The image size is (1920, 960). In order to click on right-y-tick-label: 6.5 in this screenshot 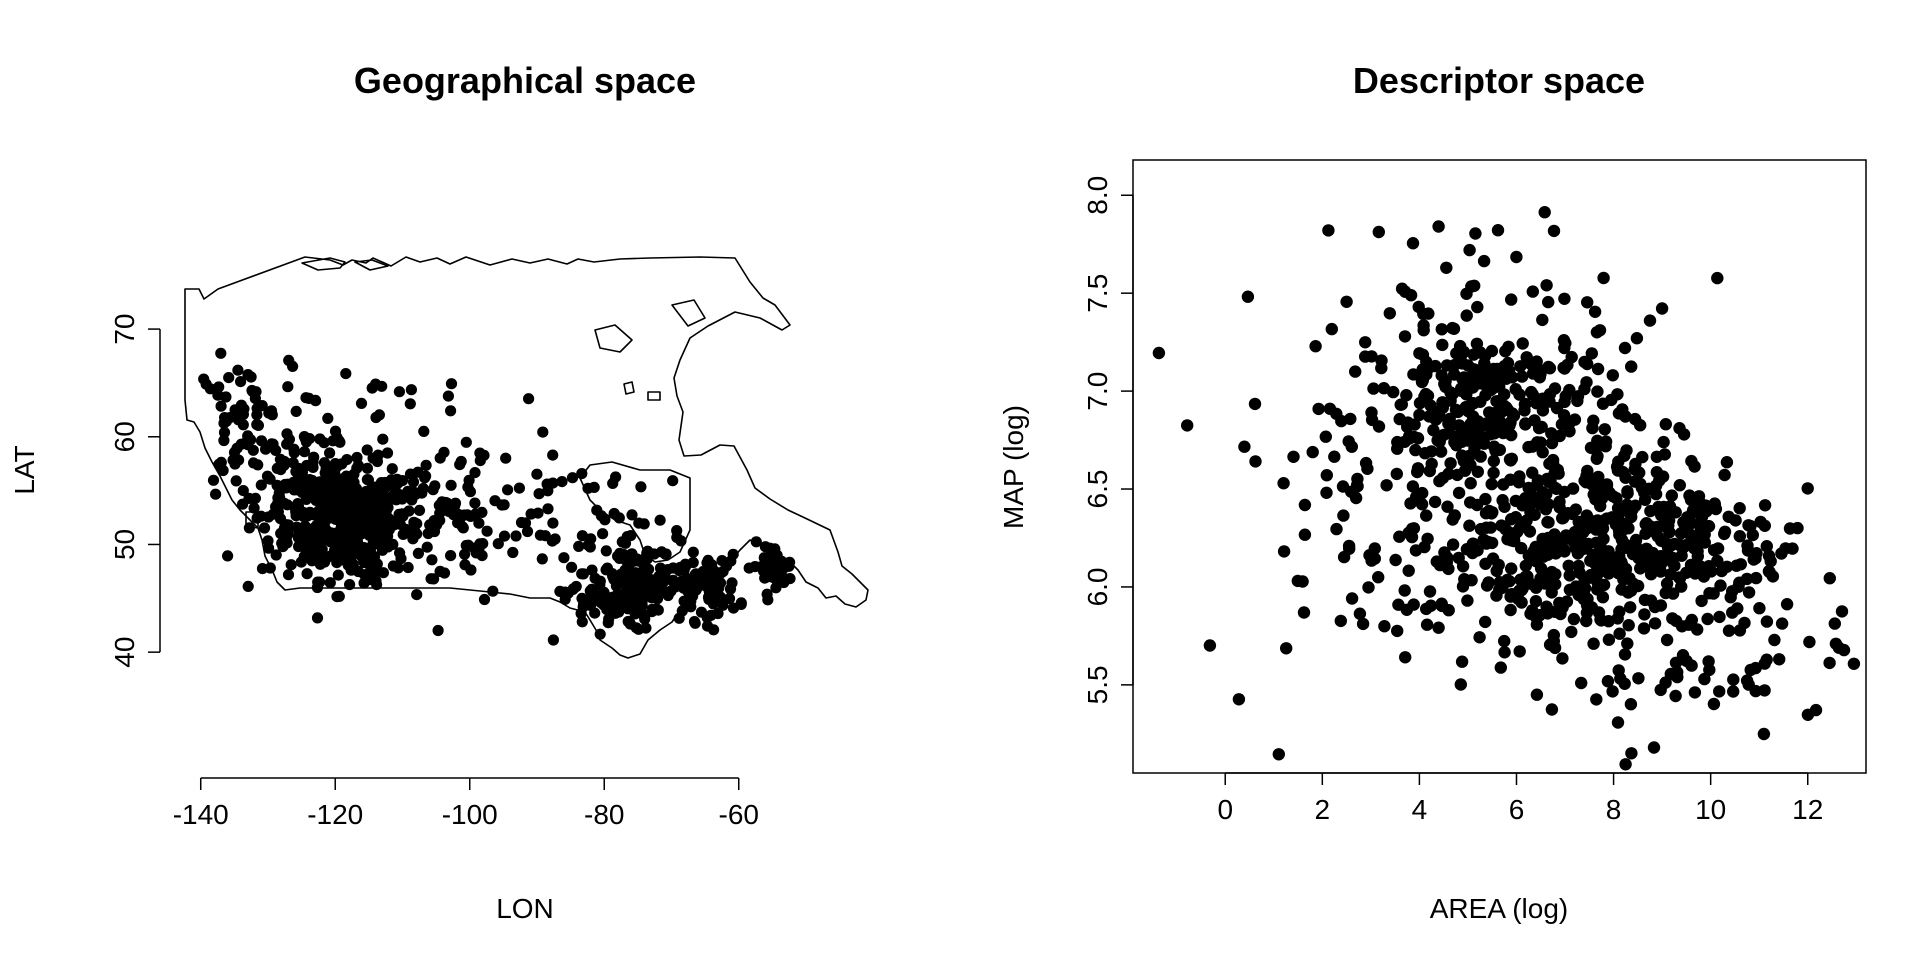, I will do `click(1097, 489)`.